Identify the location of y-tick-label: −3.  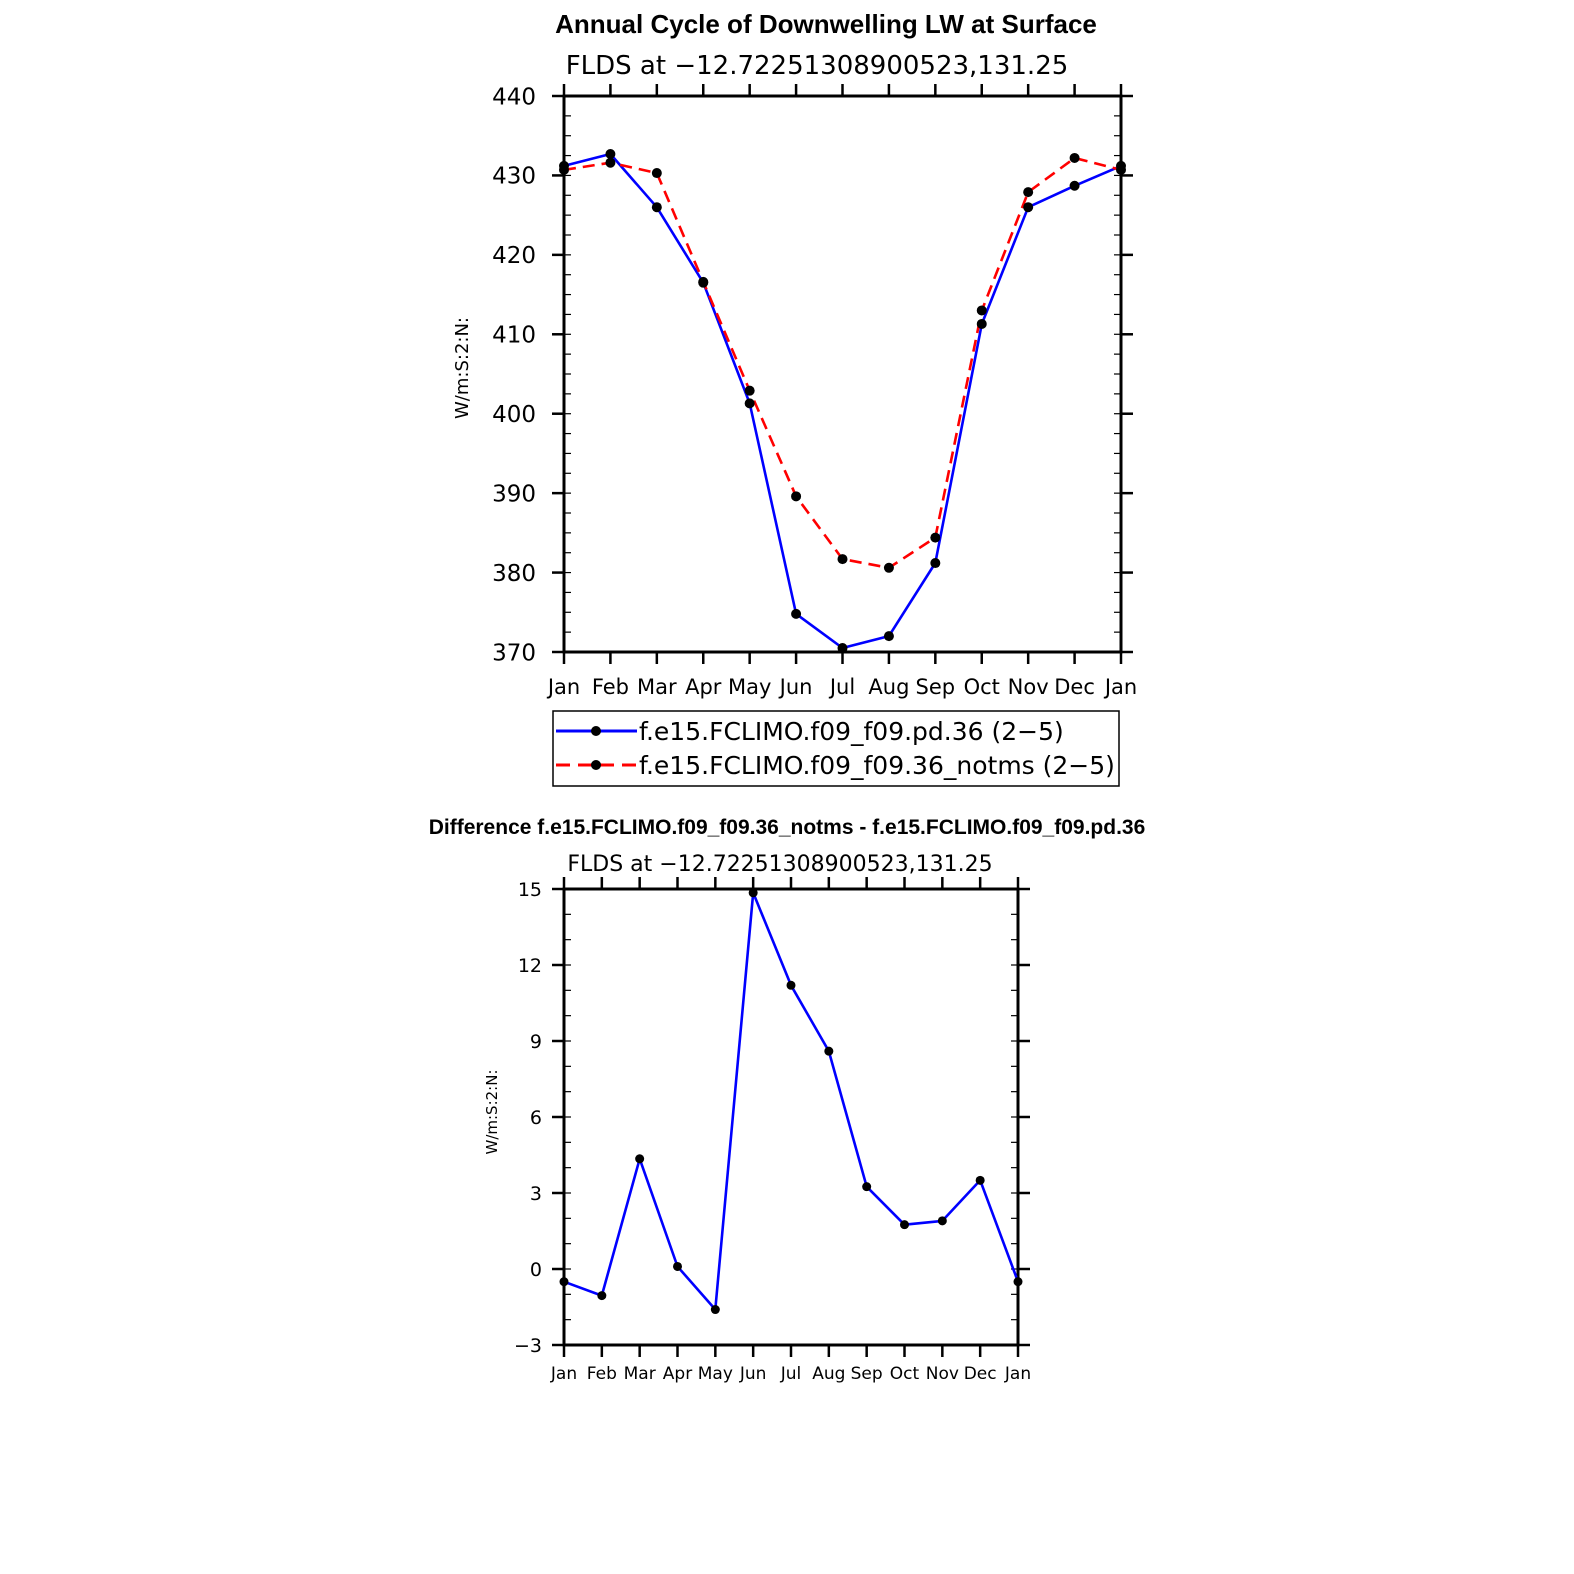
(528, 1346).